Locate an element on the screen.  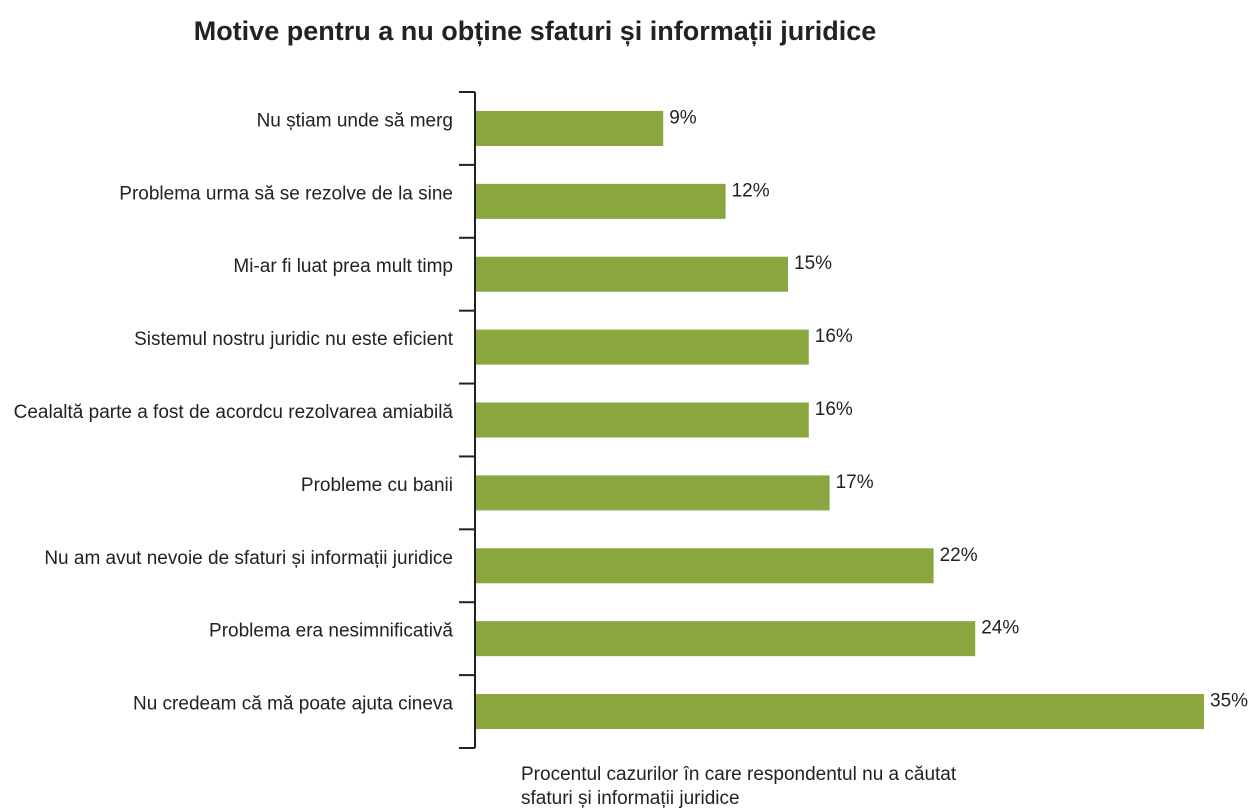
value-label: 17% is located at coordinates (855, 482).